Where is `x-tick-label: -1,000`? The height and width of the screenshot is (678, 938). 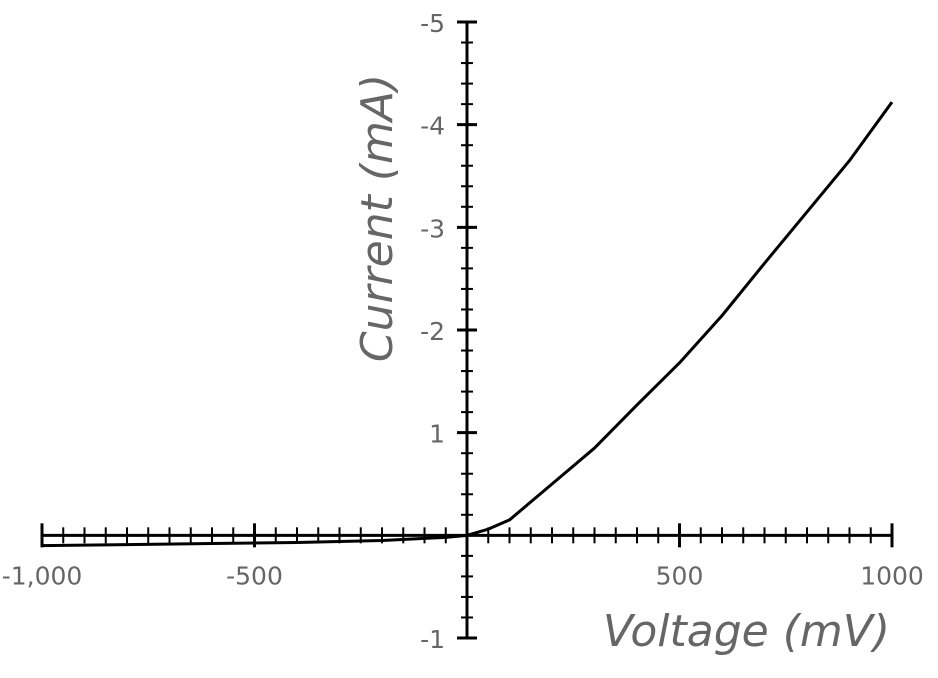
x-tick-label: -1,000 is located at coordinates (42, 575).